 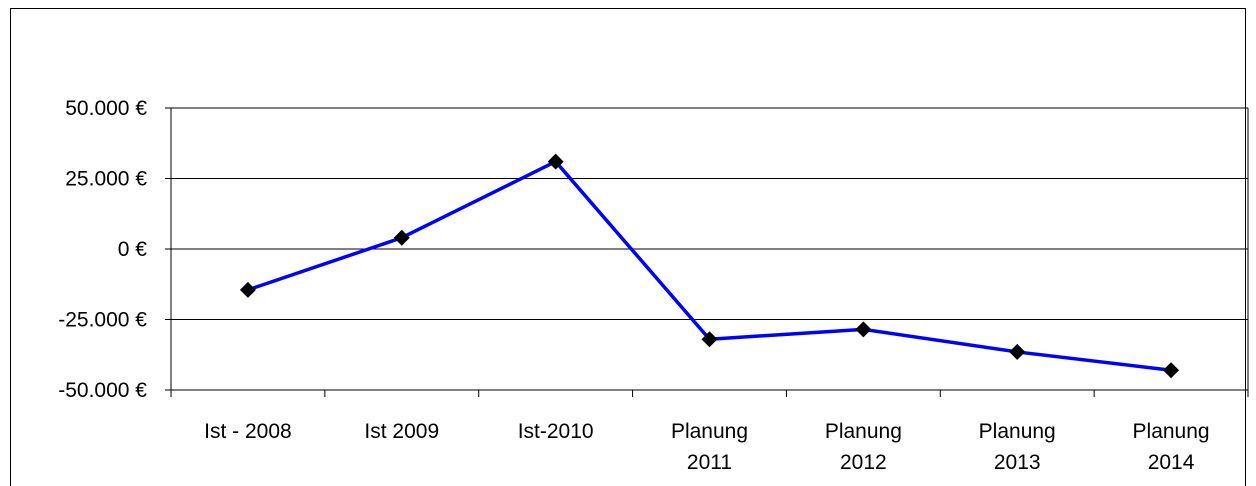 I want to click on y-tick-label: -25.000 €, so click(x=102, y=320).